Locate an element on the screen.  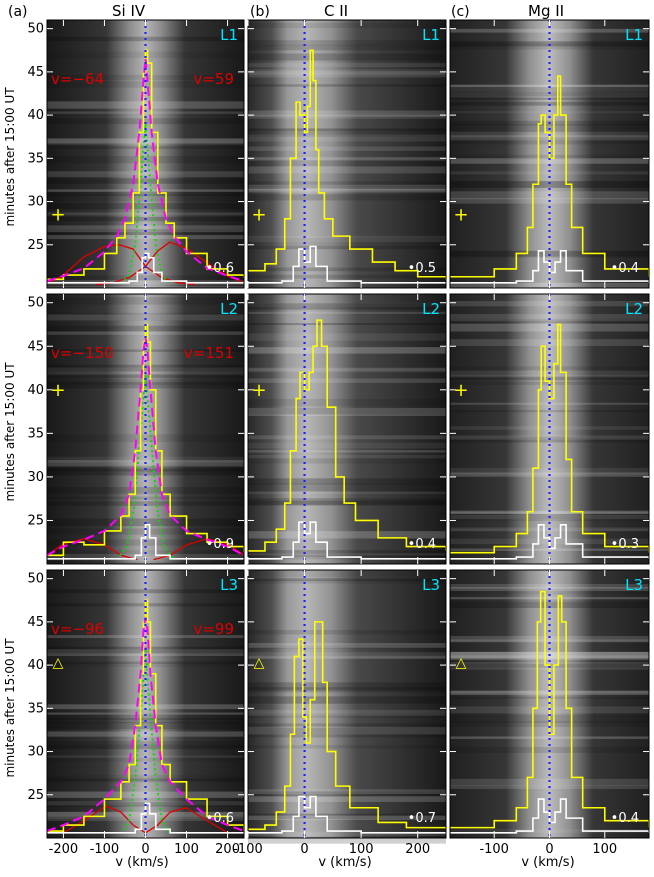
velocity-right: v=151 is located at coordinates (209, 353).